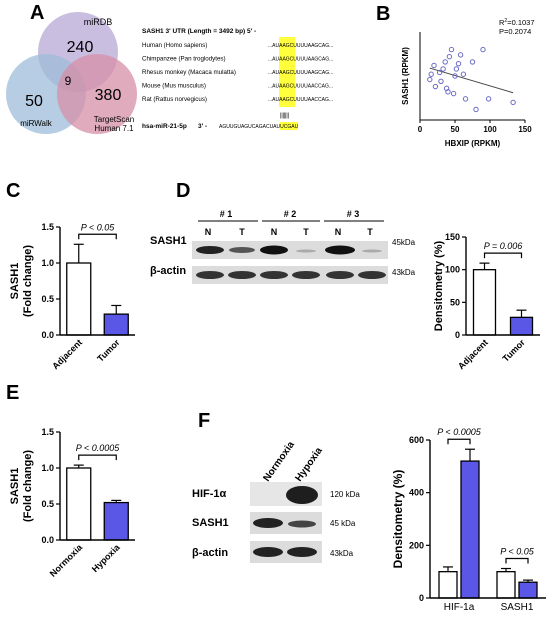 The image size is (550, 620). What do you see at coordinates (279, 461) in the screenshot?
I see `col-label-normoxia: Normoxia` at bounding box center [279, 461].